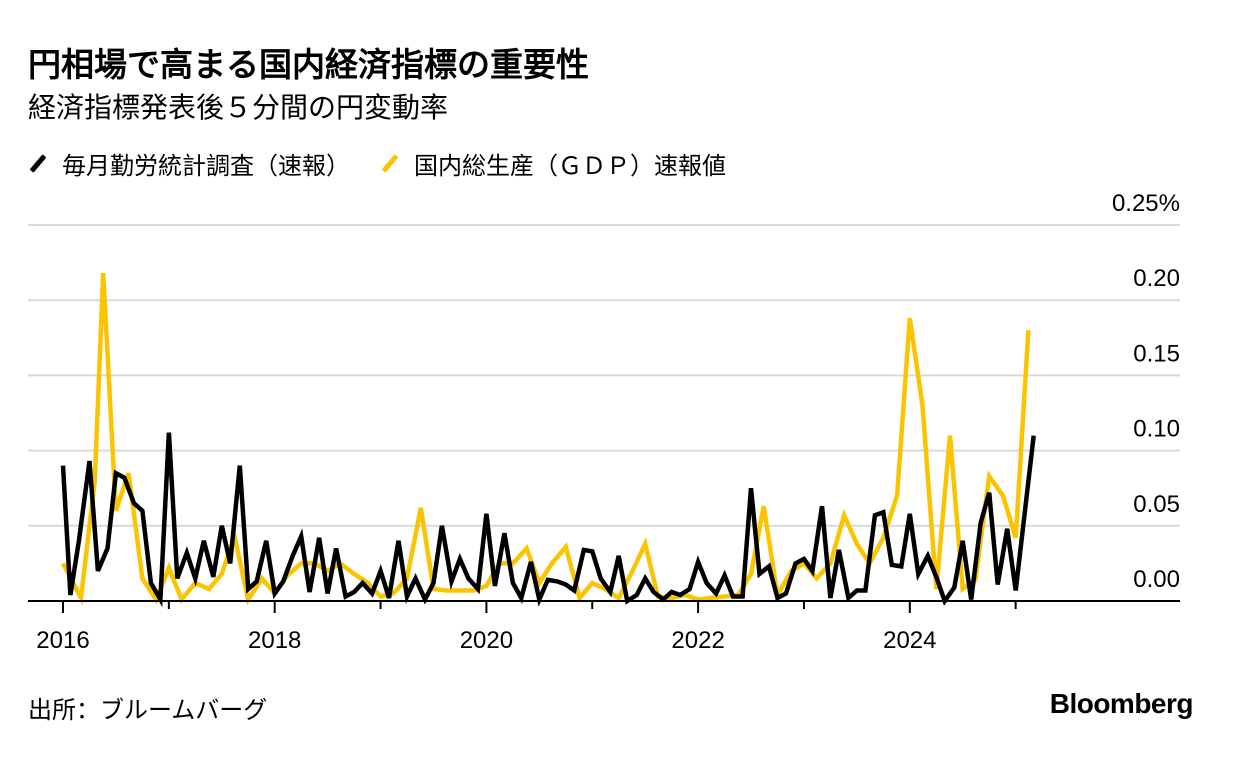  I want to click on x-tick-label-2018: 2018, so click(274, 640).